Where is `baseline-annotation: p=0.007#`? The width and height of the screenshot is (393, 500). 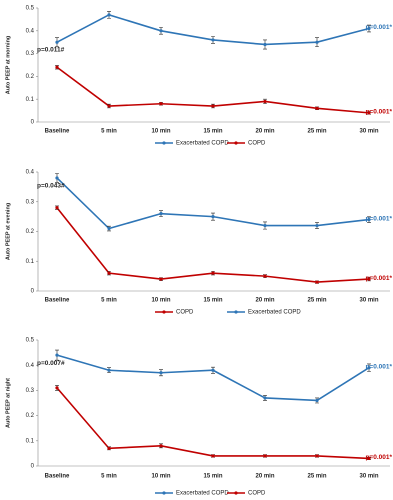 baseline-annotation: p=0.007# is located at coordinates (51, 363).